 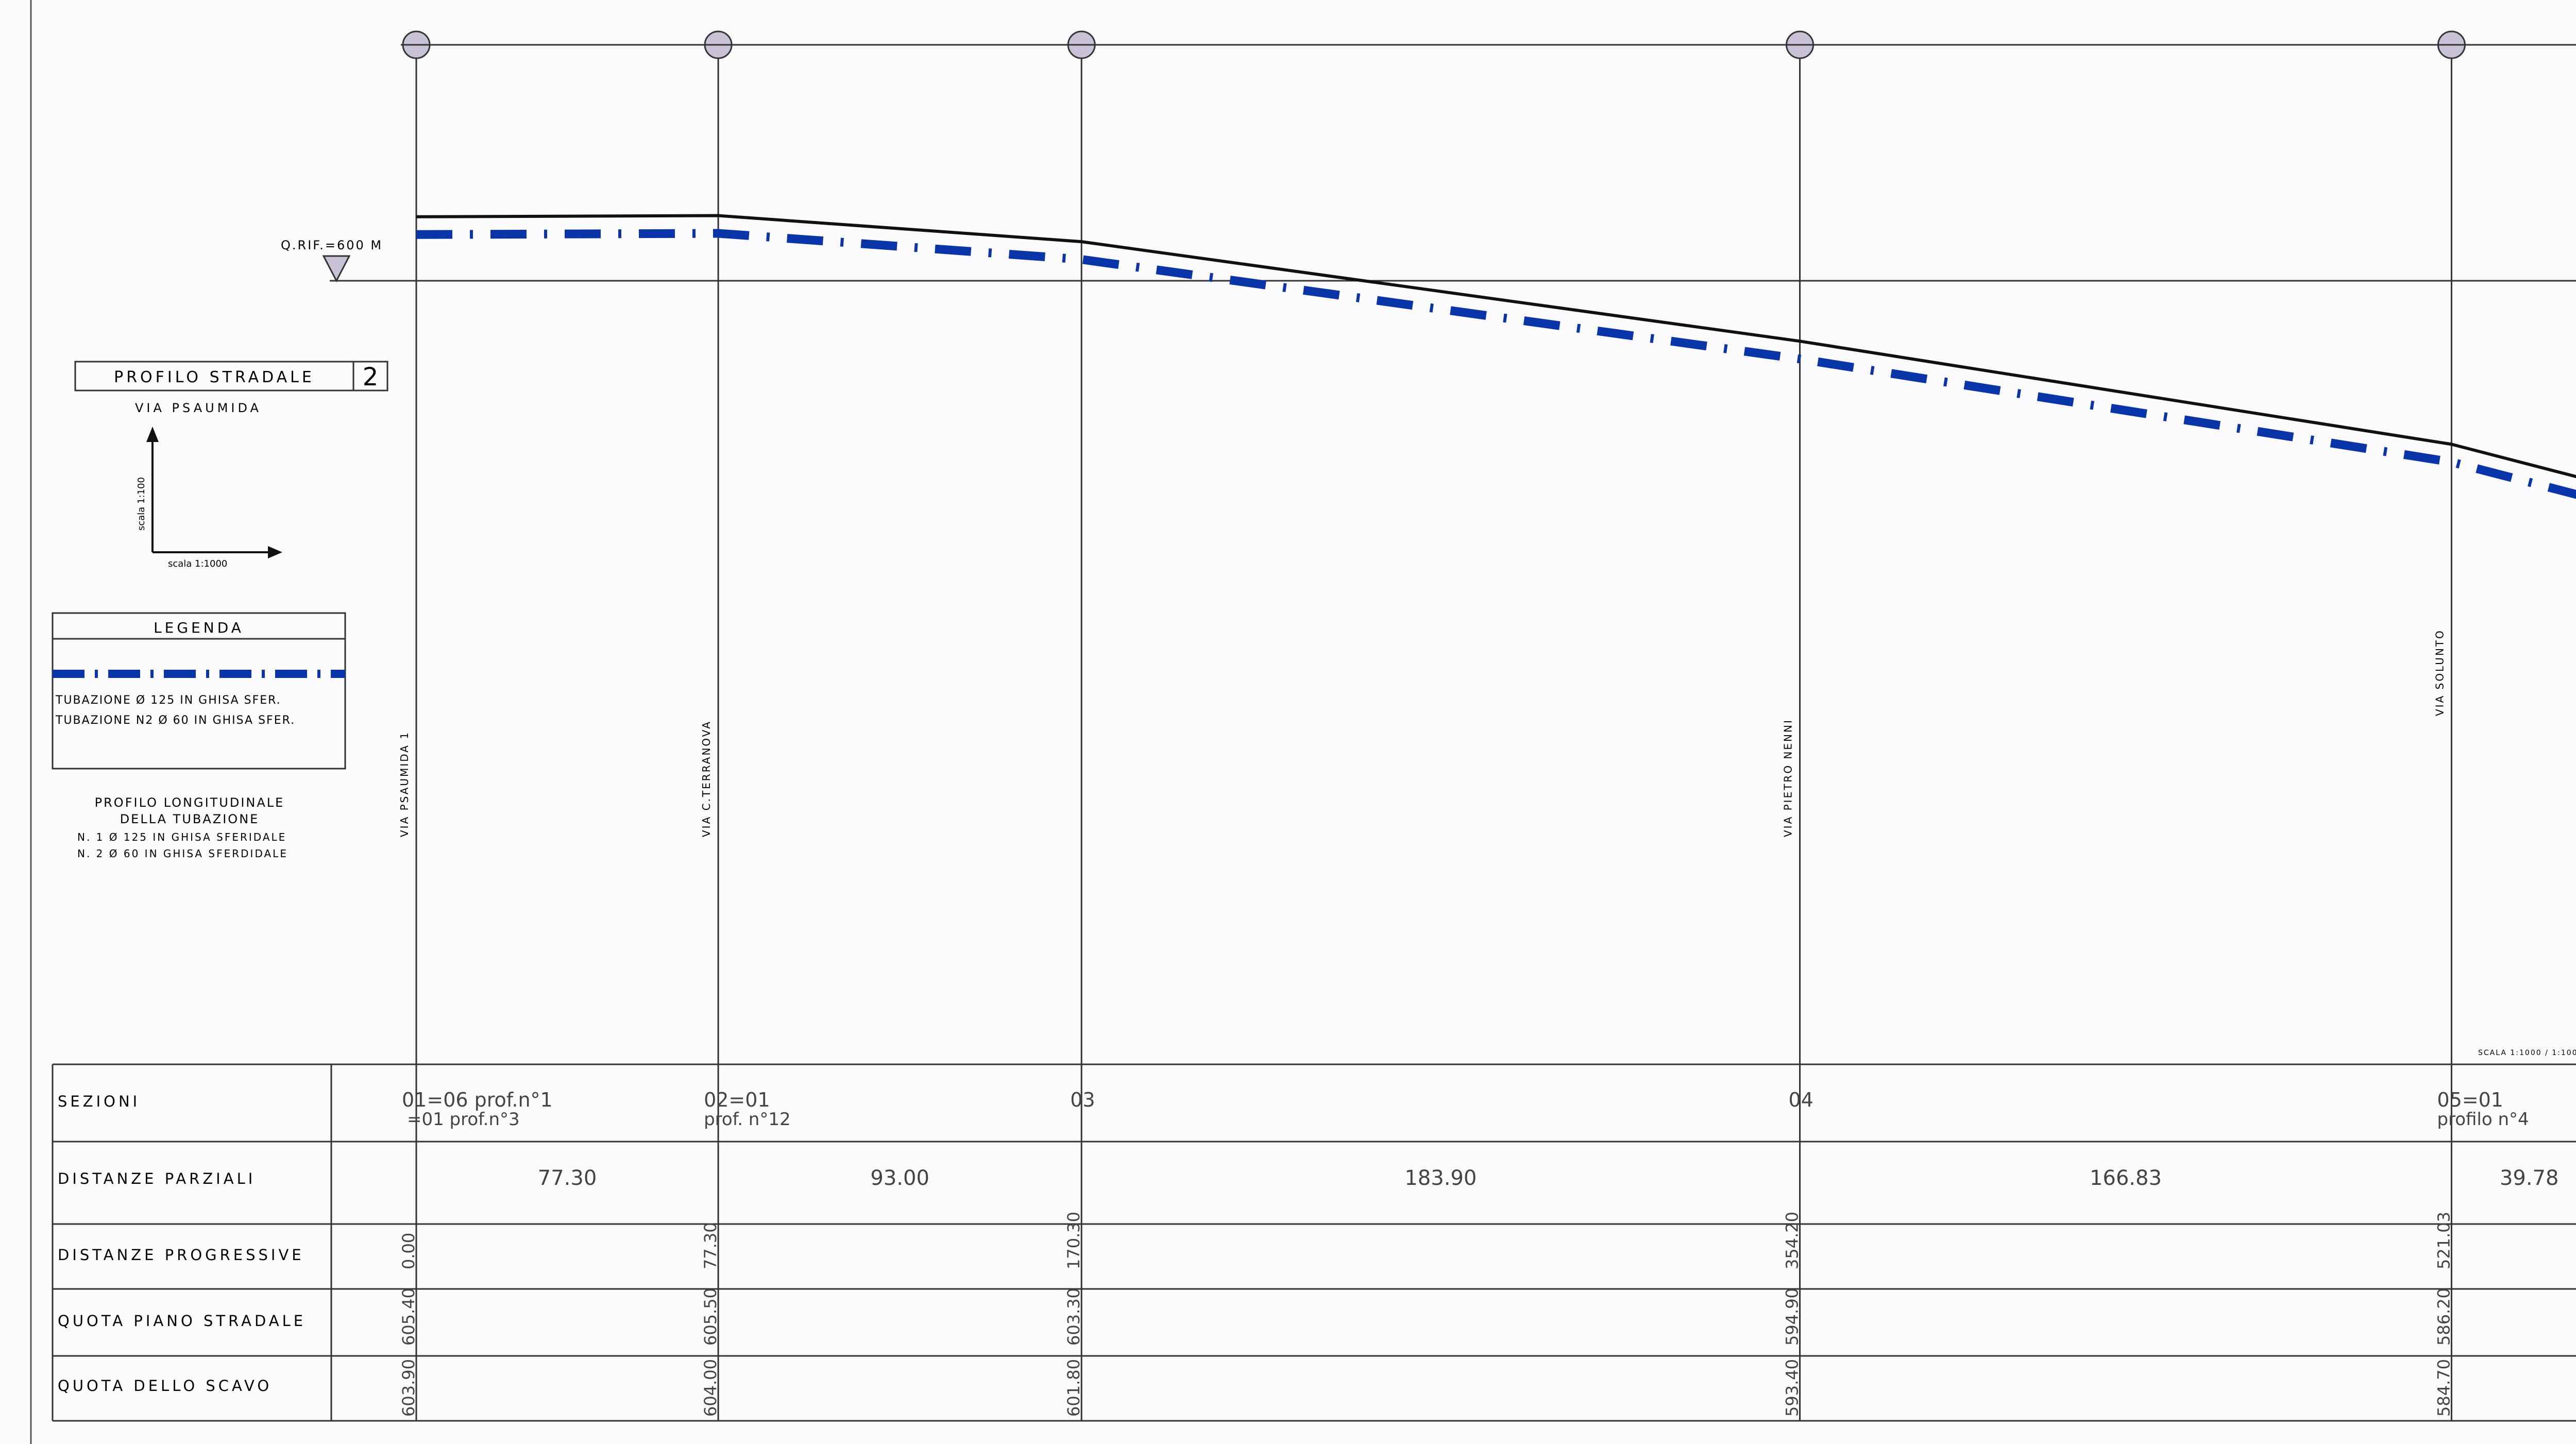 I want to click on partial-distance-value: 183.90, so click(x=1441, y=1178).